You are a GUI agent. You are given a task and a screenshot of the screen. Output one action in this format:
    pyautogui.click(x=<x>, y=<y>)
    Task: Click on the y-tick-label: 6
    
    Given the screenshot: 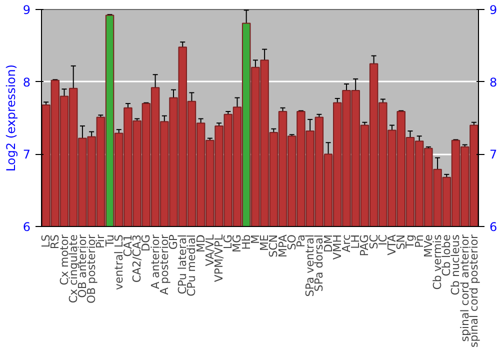 What is the action you would take?
    pyautogui.click(x=26, y=227)
    